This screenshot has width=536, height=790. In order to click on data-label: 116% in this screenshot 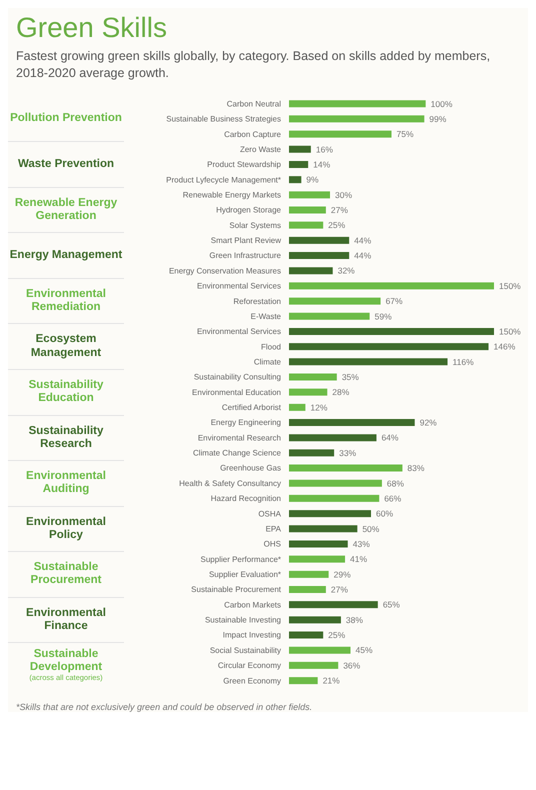, I will do `click(463, 361)`.